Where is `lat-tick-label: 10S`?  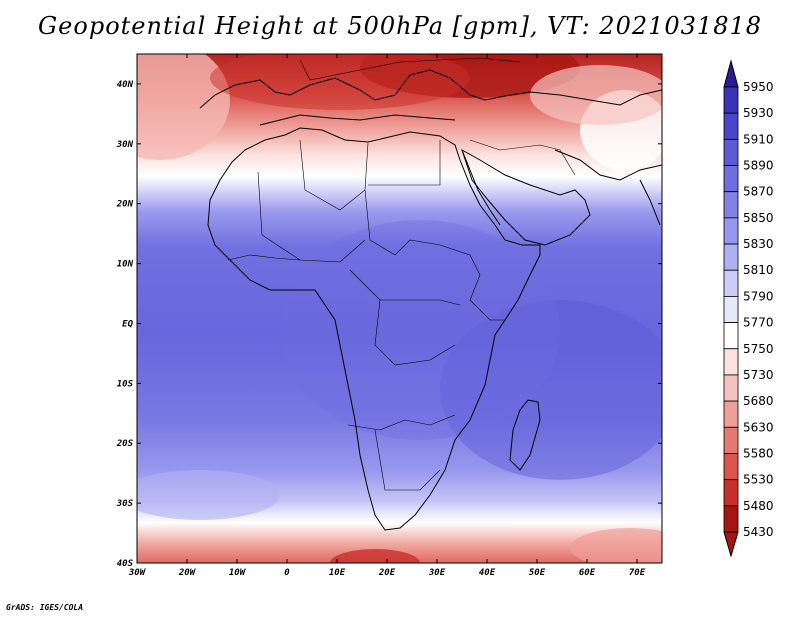
lat-tick-label: 10S is located at coordinates (125, 384).